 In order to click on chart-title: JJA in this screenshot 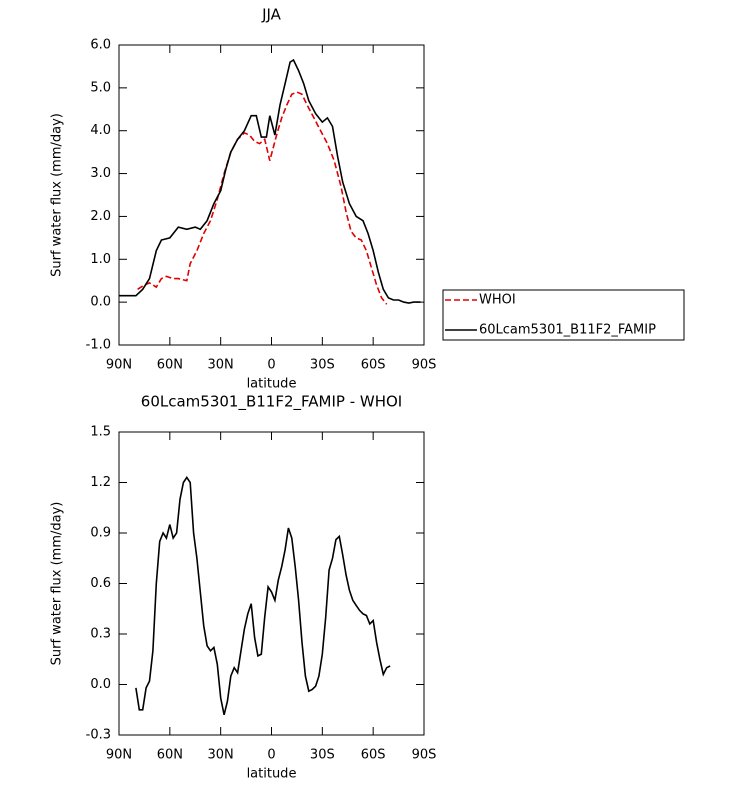, I will do `click(271, 15)`.